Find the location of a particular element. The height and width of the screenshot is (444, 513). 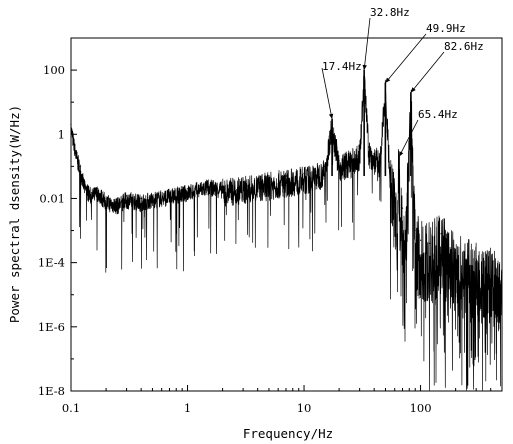

y-tick-label: 100 is located at coordinates (54, 70).